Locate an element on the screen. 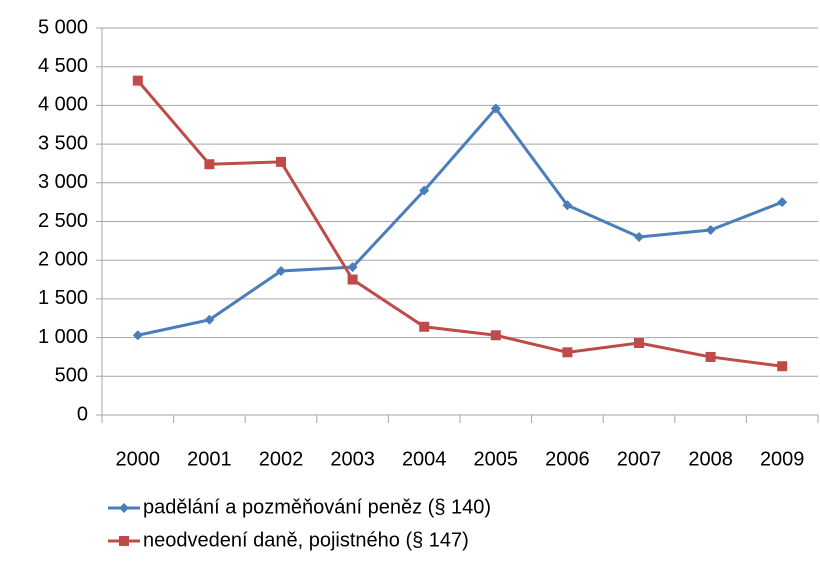 The width and height of the screenshot is (820, 561). x-tick-label: 2000 is located at coordinates (138, 459).